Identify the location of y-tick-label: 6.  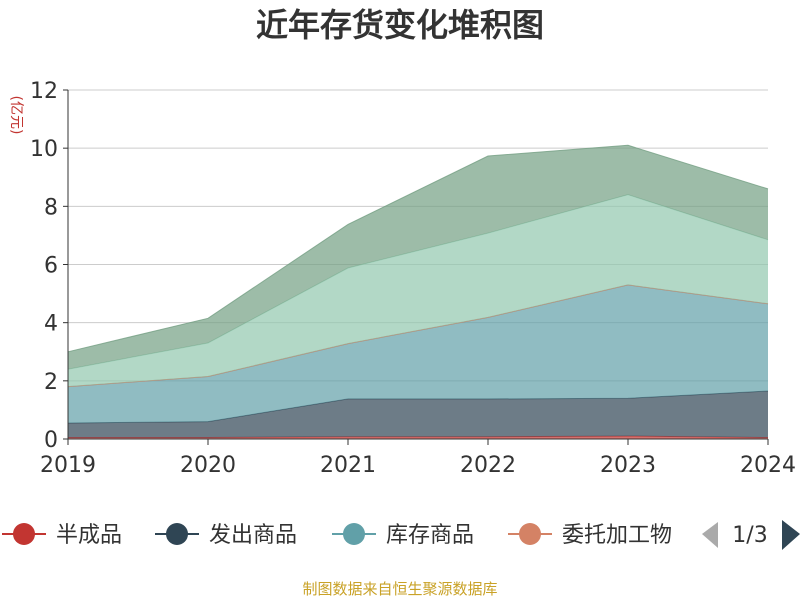
(51, 266).